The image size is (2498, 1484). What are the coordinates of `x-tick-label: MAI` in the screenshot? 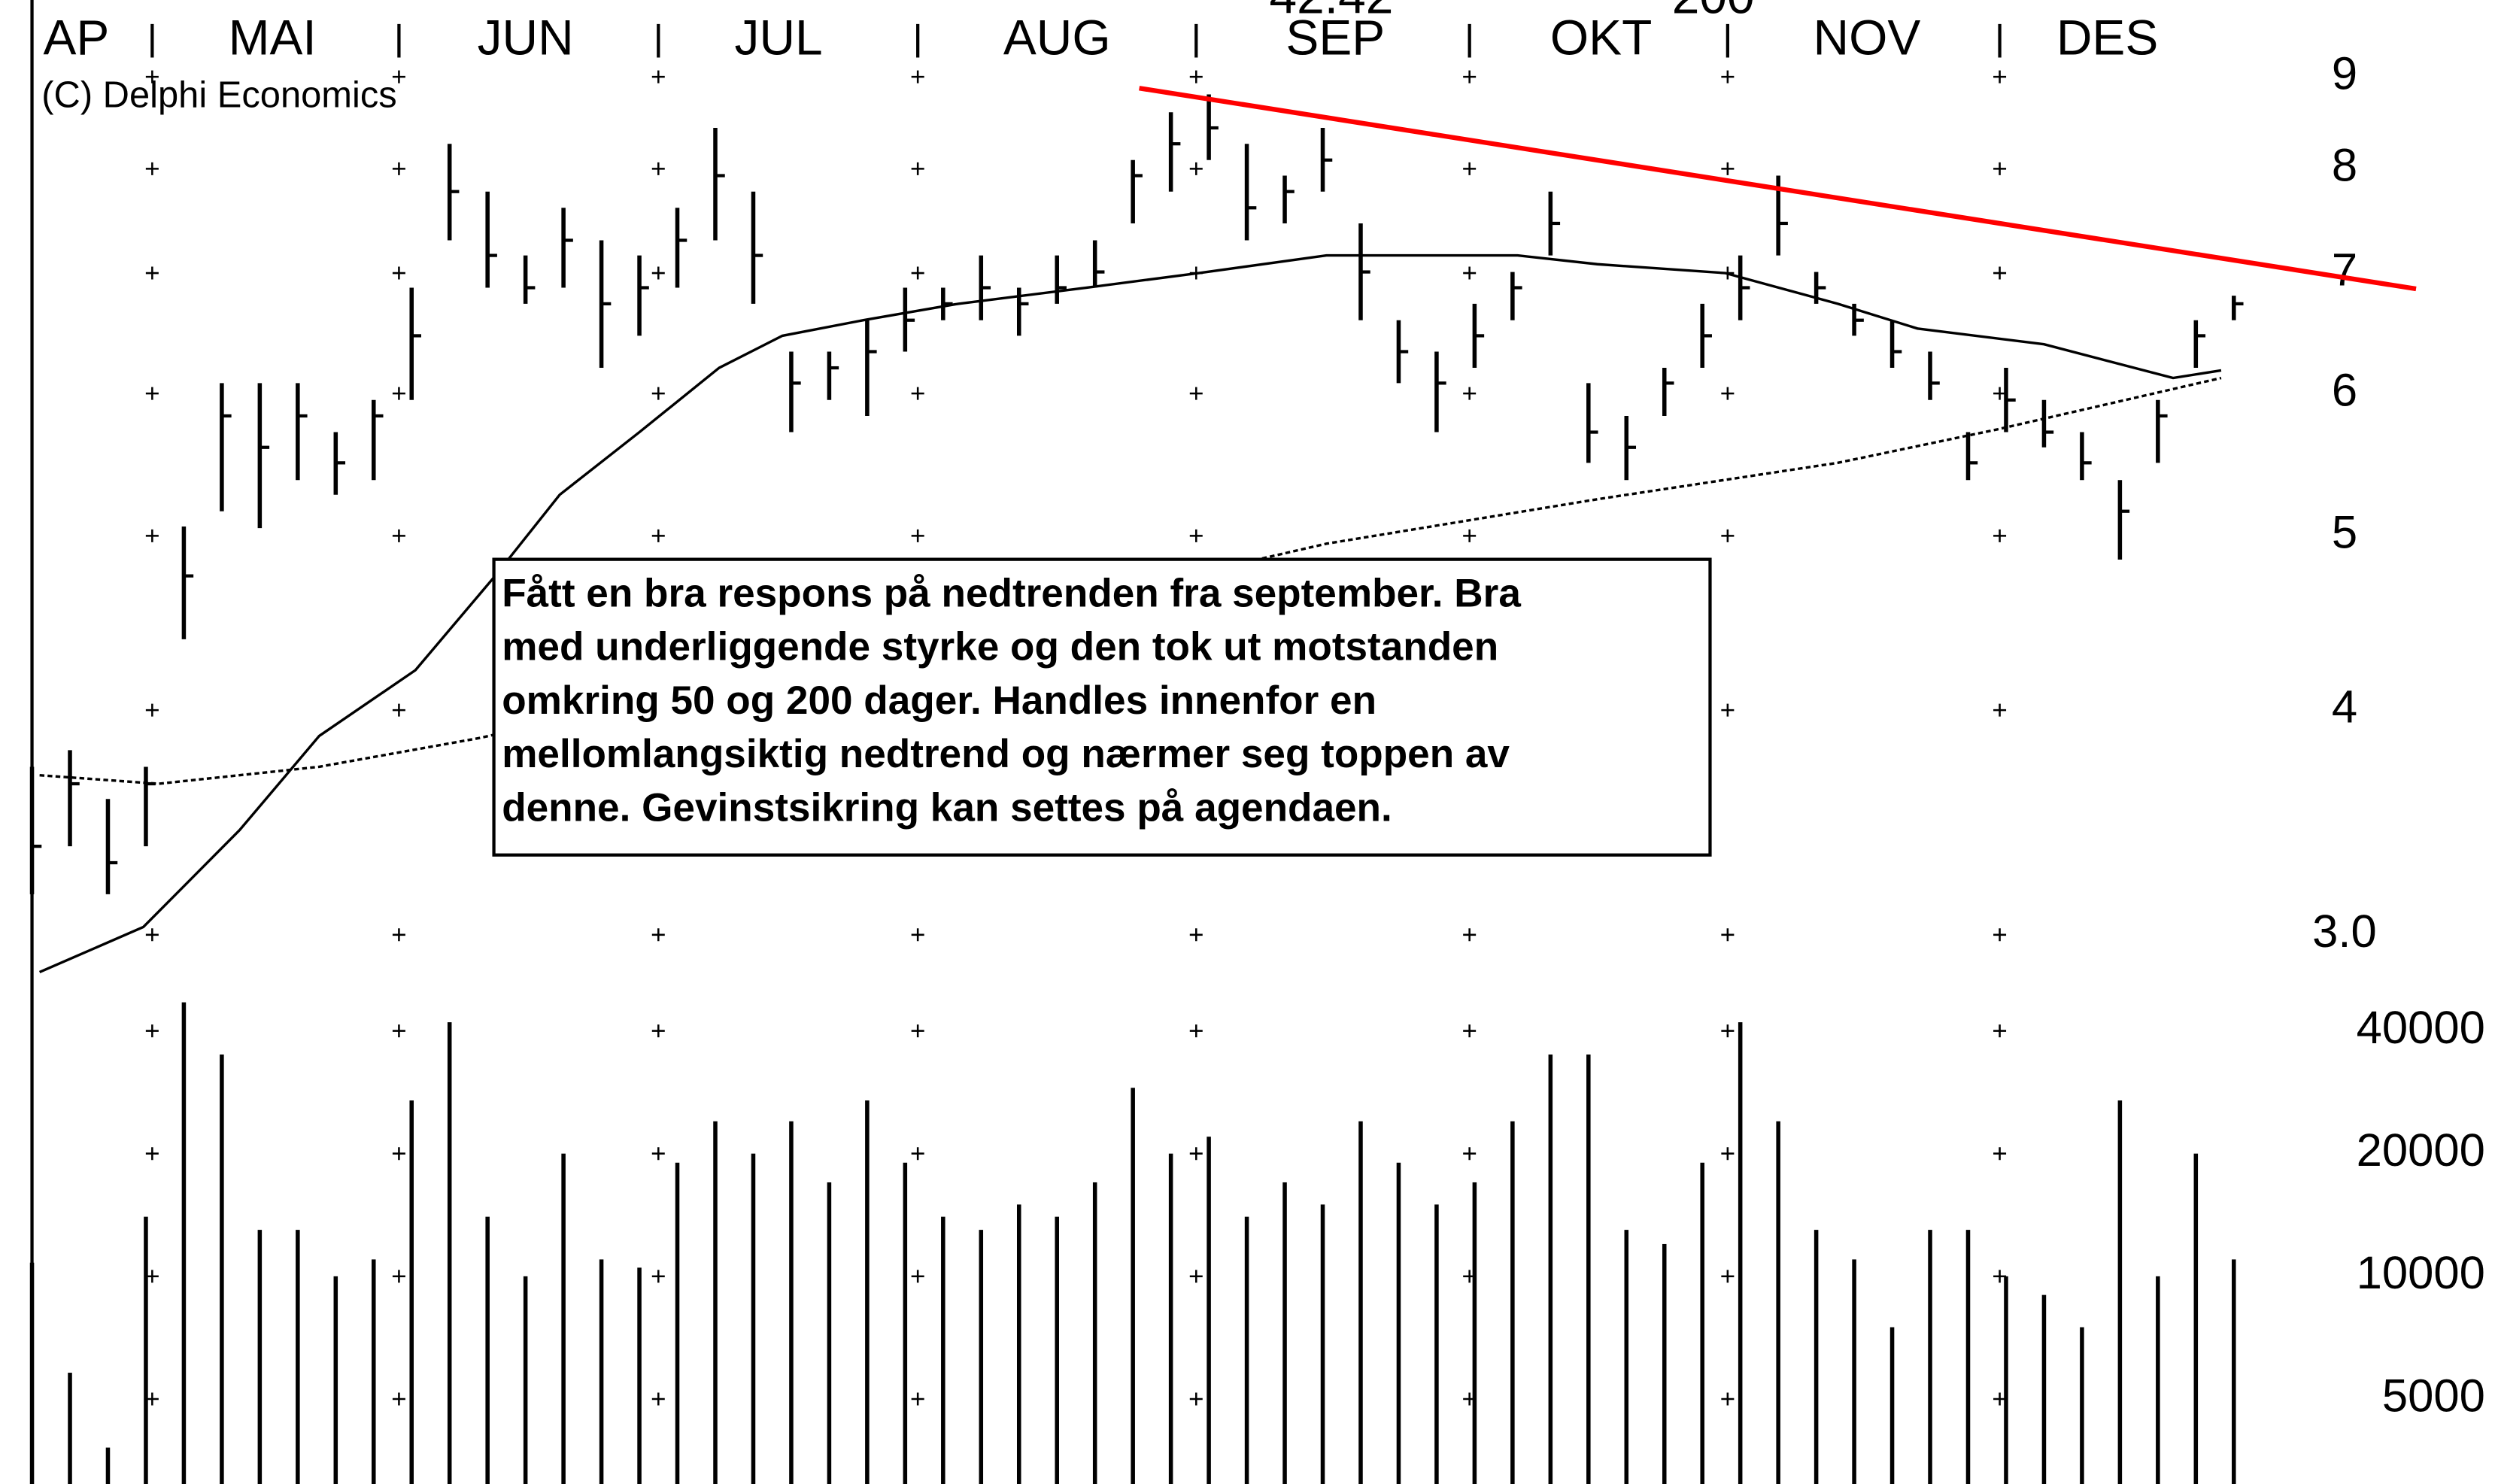 It's located at (273, 37).